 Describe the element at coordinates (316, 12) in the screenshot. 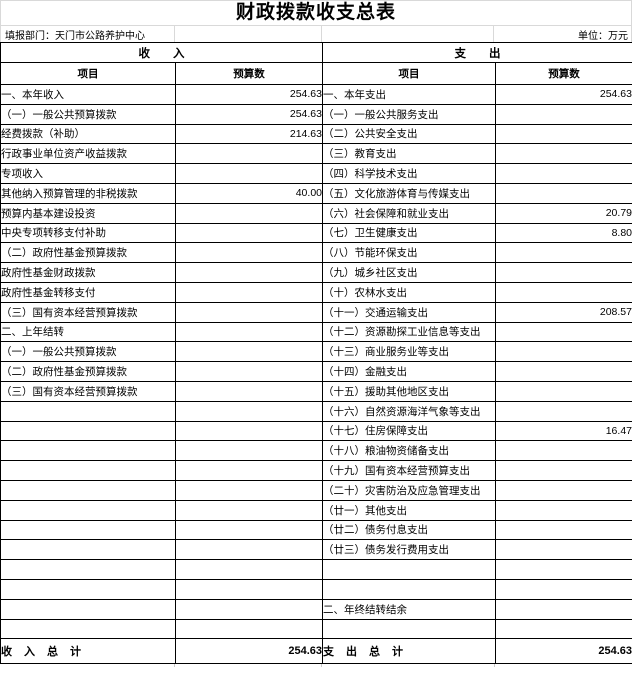

I see `report-title: 财政拨款收支总表` at that location.